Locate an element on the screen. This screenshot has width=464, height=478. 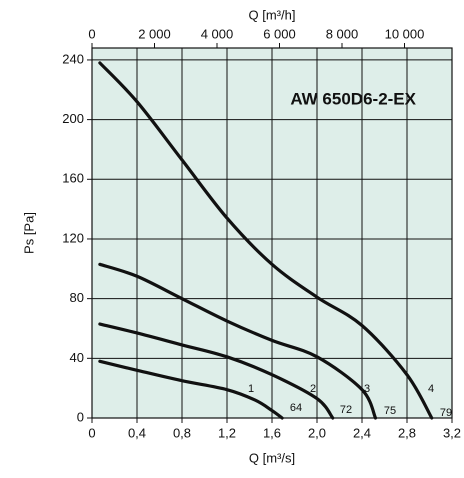
x-tick-label: 3,2 is located at coordinates (452, 432).